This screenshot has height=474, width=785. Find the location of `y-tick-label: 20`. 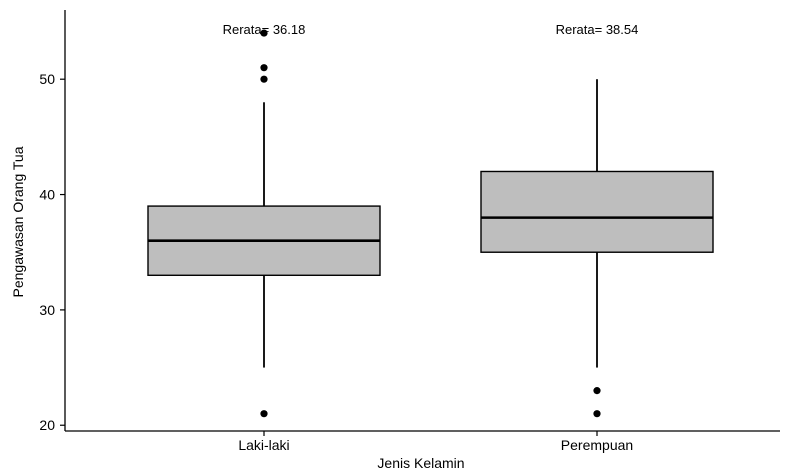

y-tick-label: 20 is located at coordinates (47, 425).